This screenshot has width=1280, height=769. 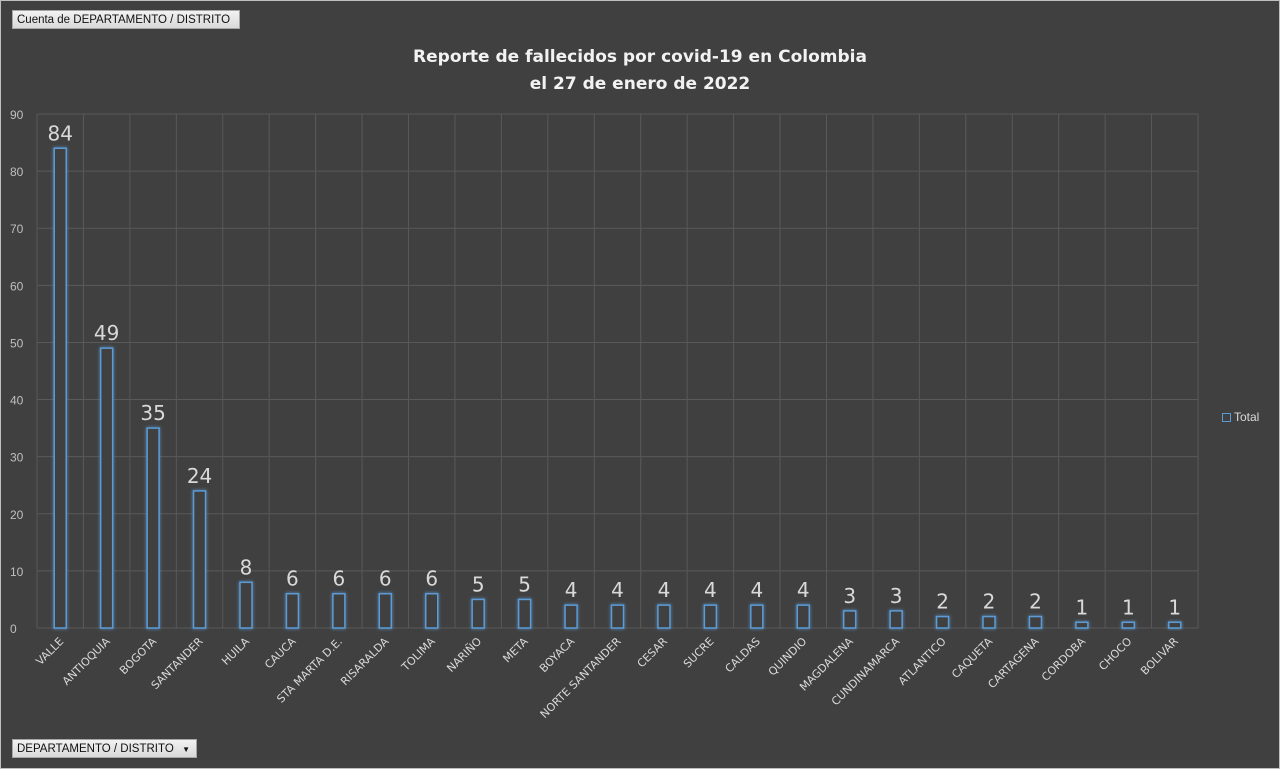 What do you see at coordinates (17, 401) in the screenshot?
I see `y-tick-label: 40` at bounding box center [17, 401].